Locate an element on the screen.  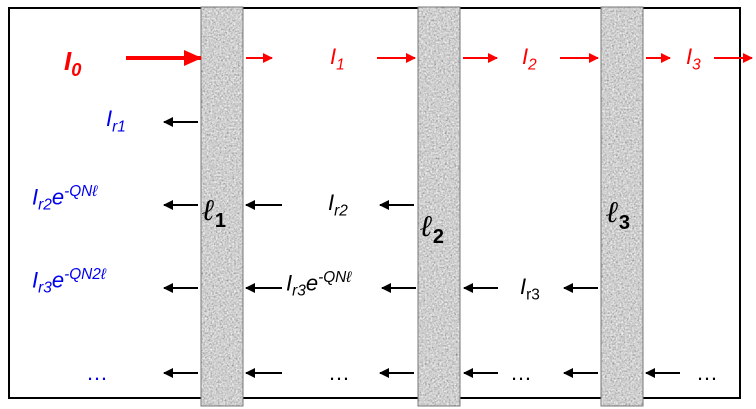
transmitted-label-3: I3 is located at coordinates (693, 59).